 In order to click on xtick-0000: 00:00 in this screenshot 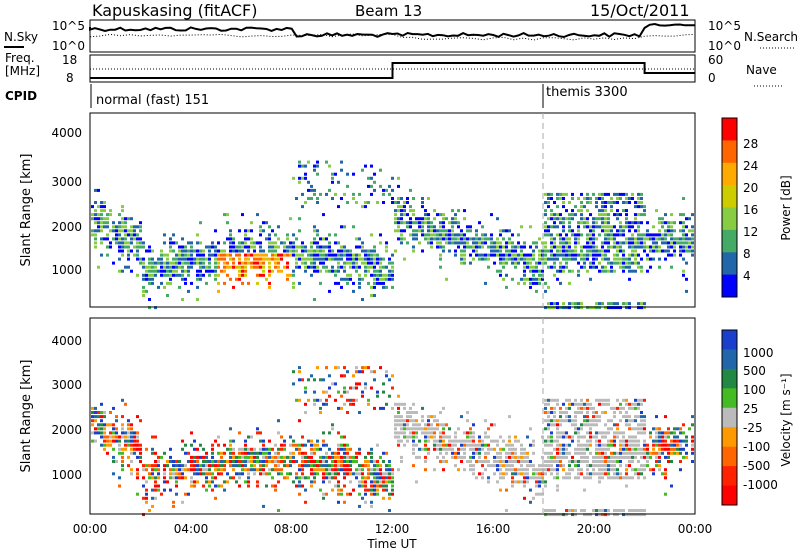, I will do `click(90, 529)`.